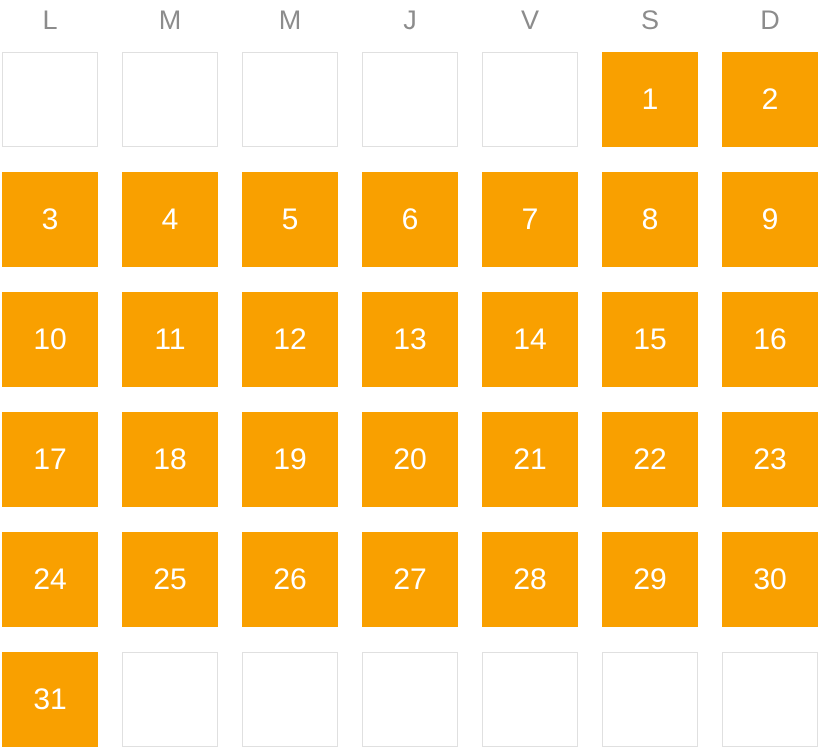 This screenshot has height=750, width=820. I want to click on day-cell-15: 15, so click(650, 339).